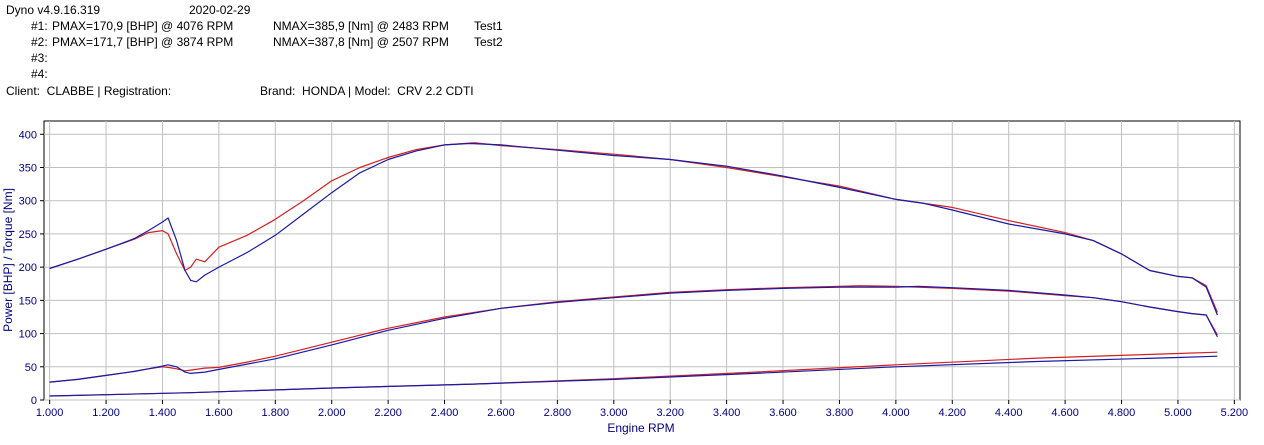  Describe the element at coordinates (488, 42) in the screenshot. I see `run-2-name: Test2` at that location.